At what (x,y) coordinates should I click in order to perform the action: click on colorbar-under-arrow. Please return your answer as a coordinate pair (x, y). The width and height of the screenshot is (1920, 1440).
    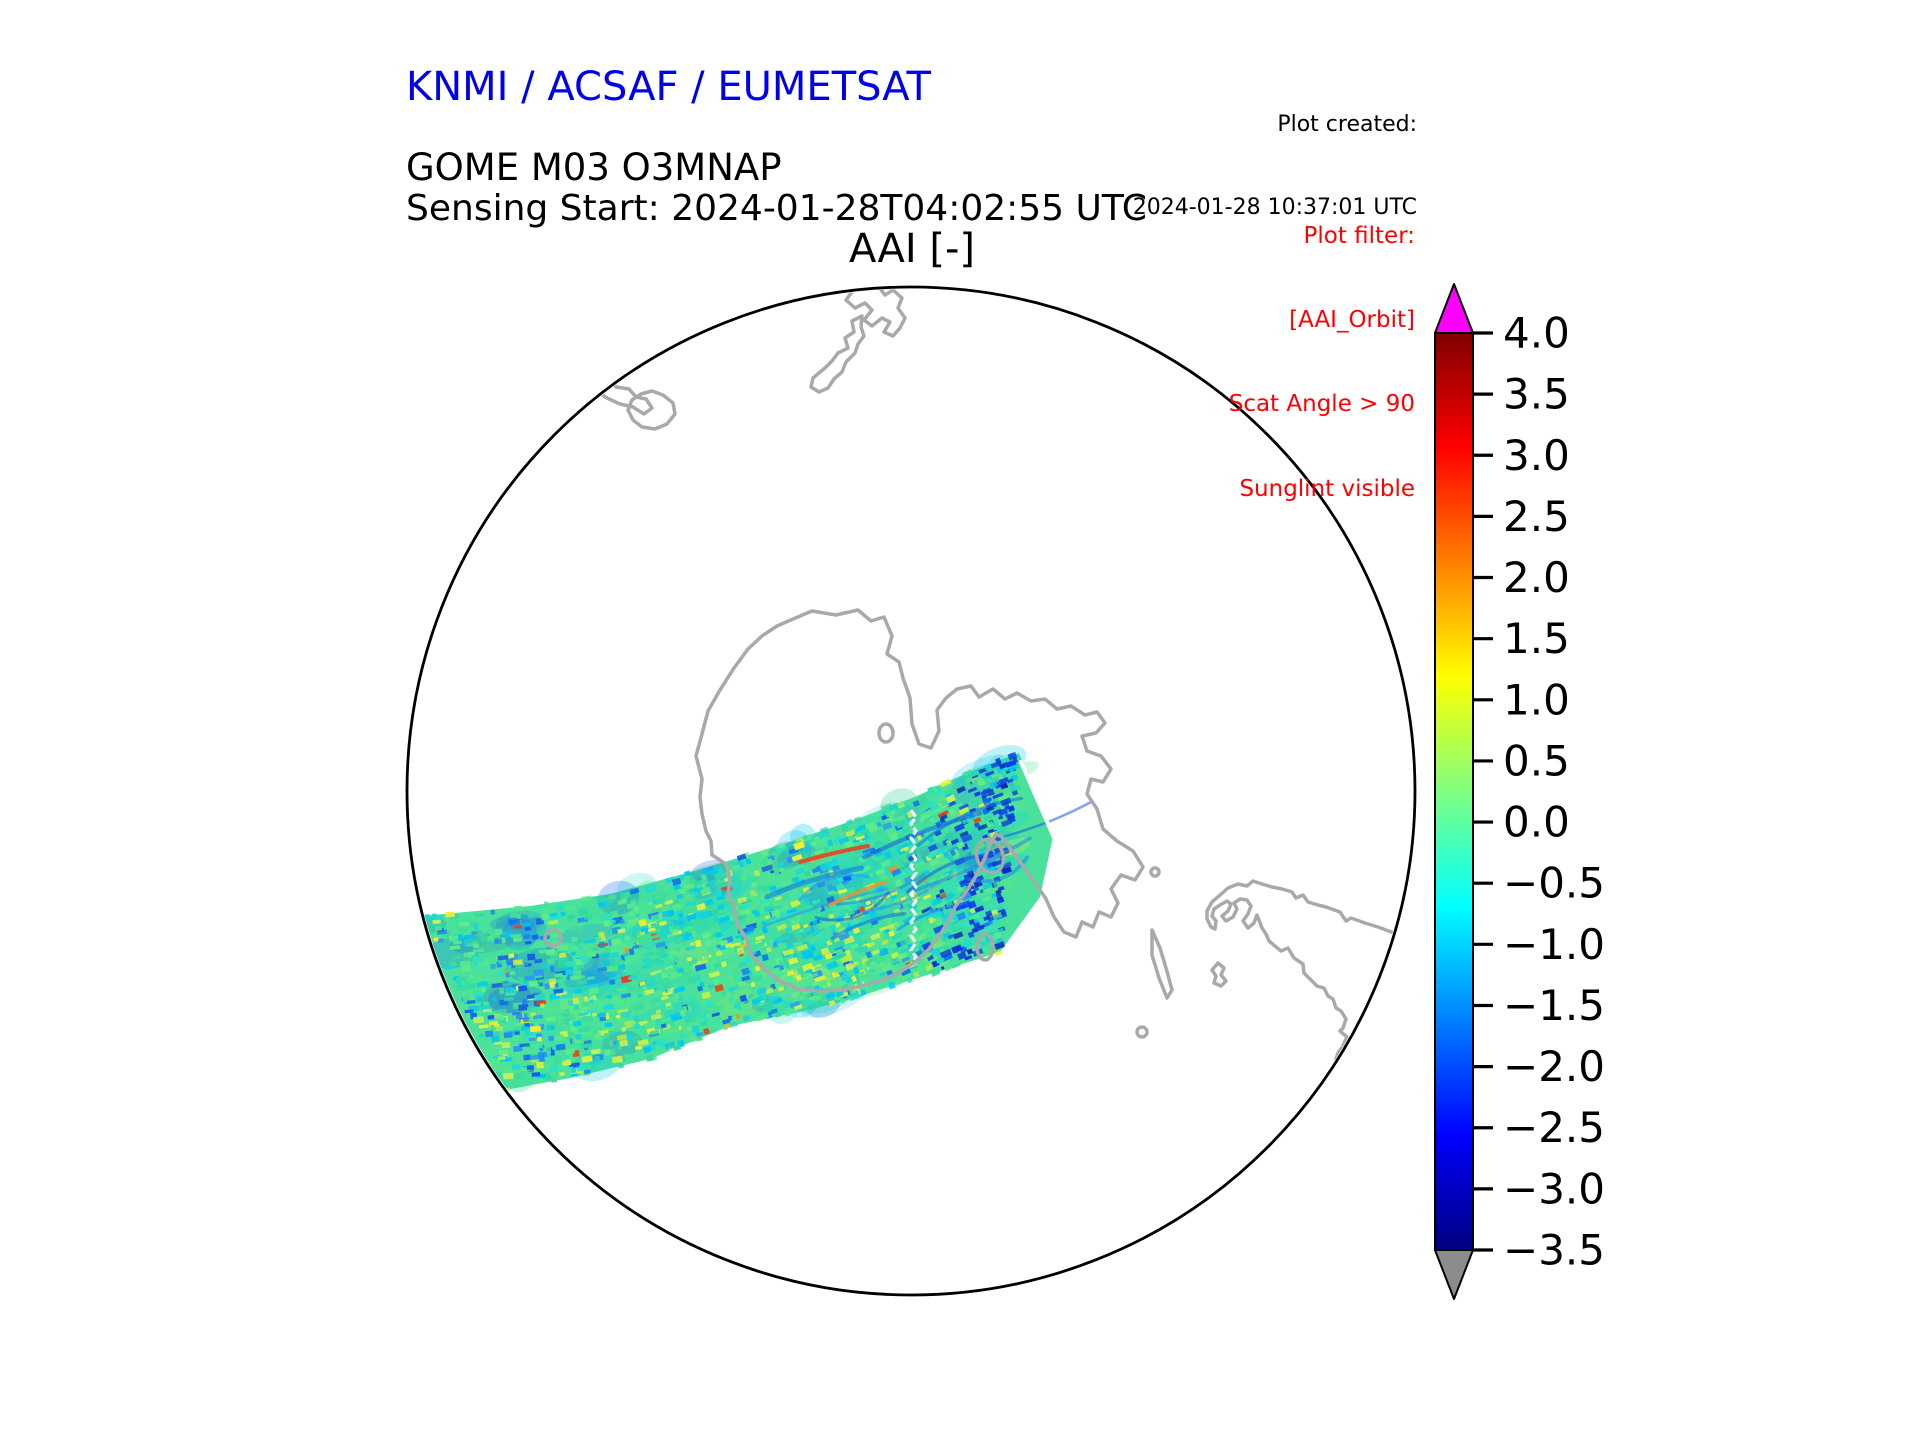
    Looking at the image, I should click on (1454, 1274).